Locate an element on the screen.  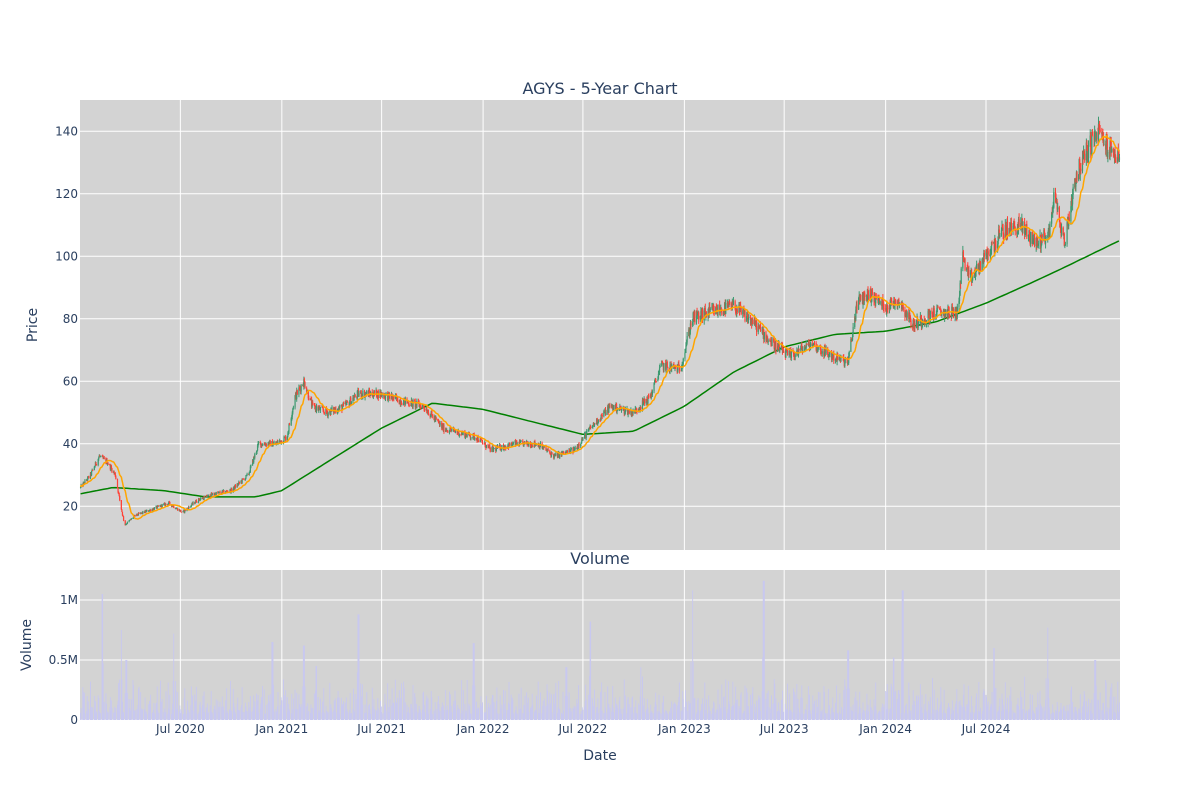
price-tick-label: 120 is located at coordinates (66, 194).